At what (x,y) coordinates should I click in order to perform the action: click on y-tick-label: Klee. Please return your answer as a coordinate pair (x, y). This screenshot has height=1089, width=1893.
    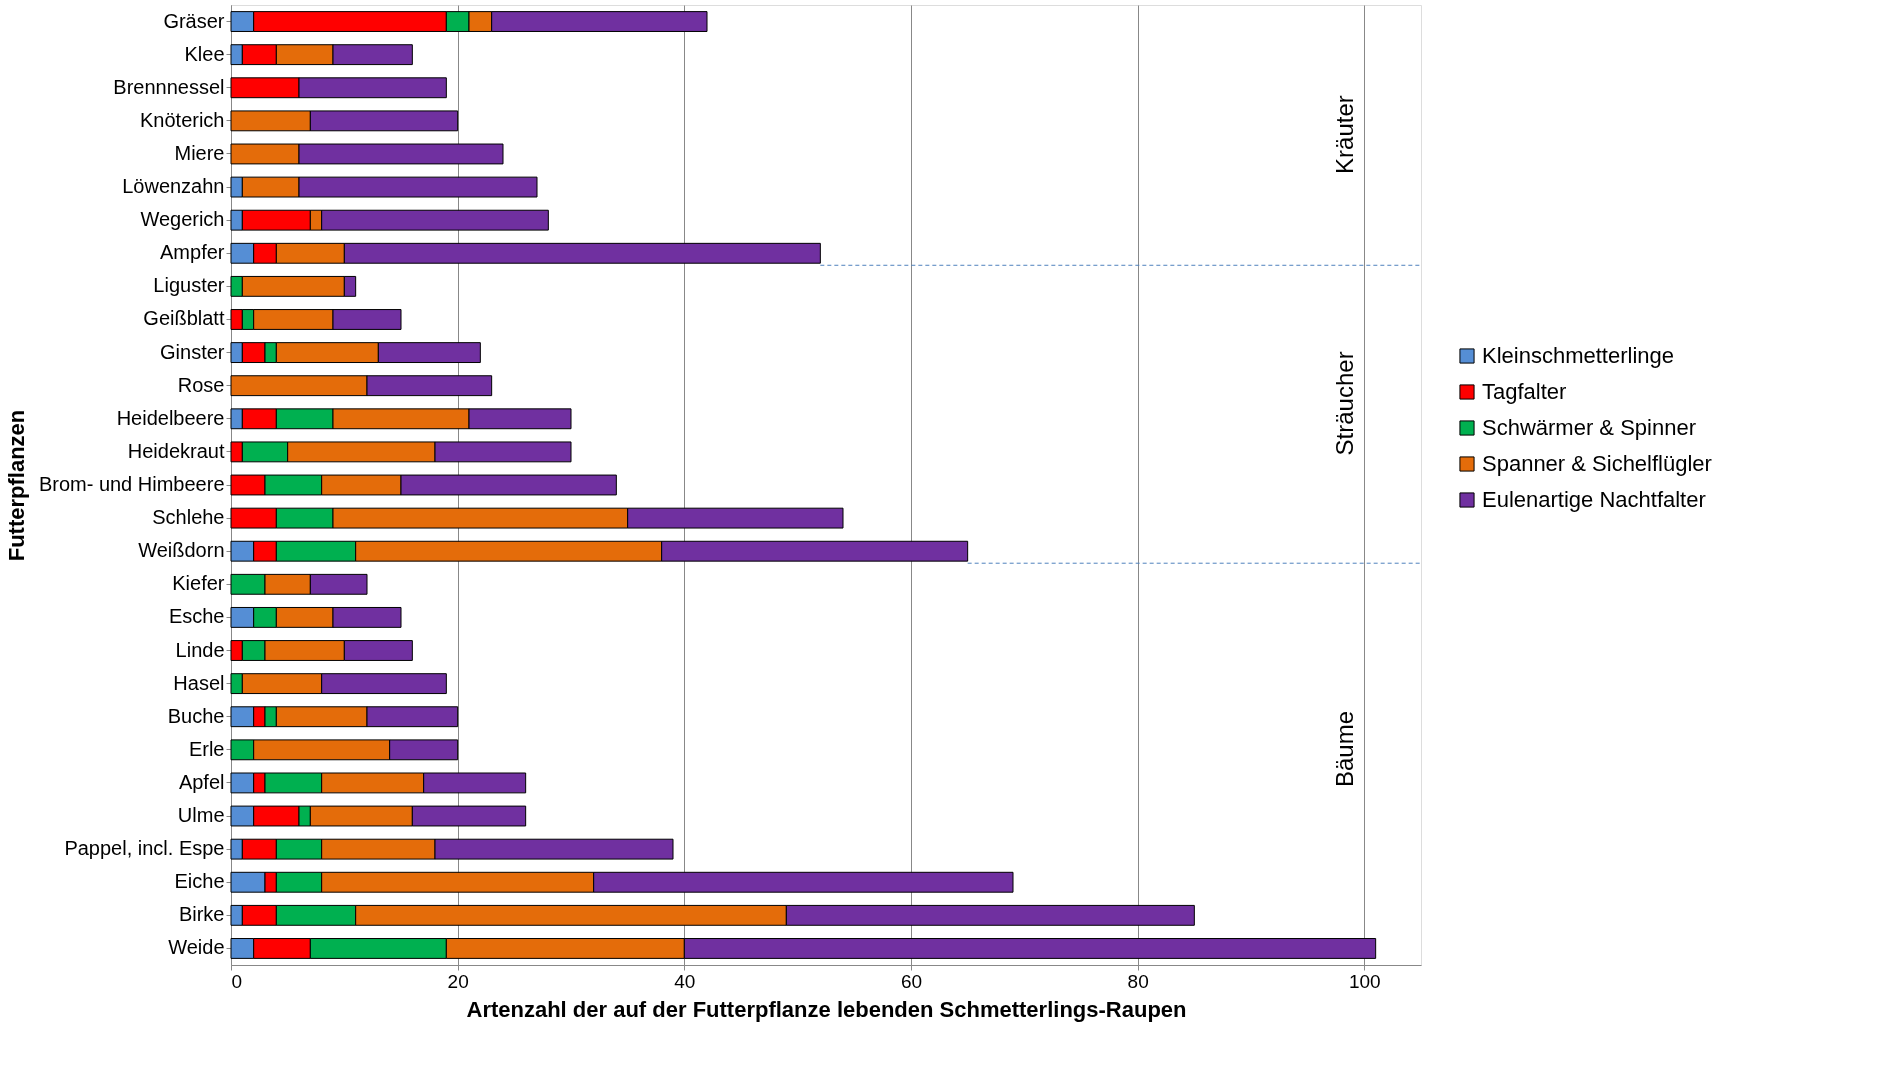
    Looking at the image, I should click on (204, 53).